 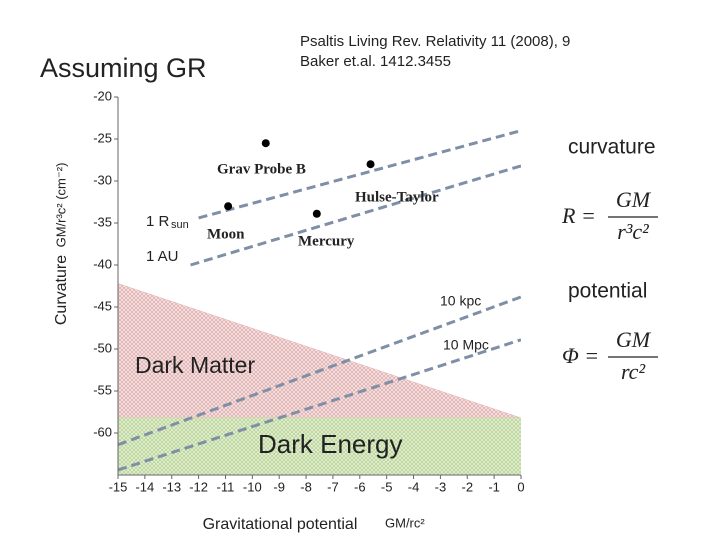 What do you see at coordinates (280, 524) in the screenshot?
I see `x-axis-label: Gravitational potential` at bounding box center [280, 524].